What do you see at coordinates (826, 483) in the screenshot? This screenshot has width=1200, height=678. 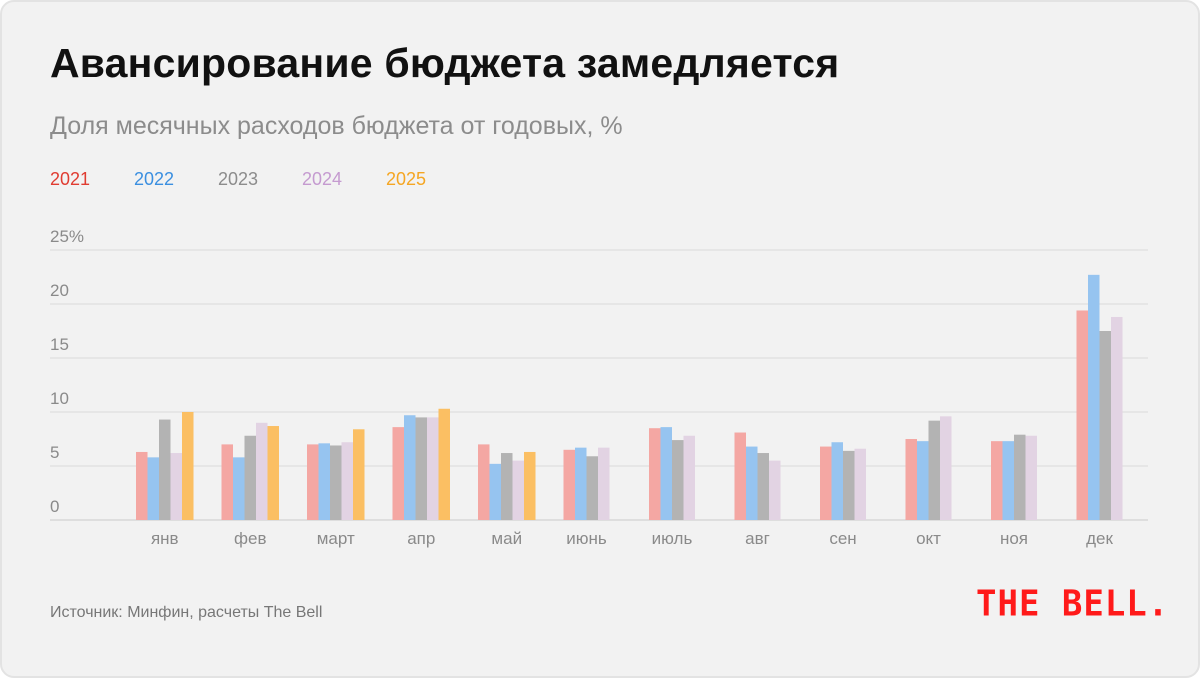 I see `bar-2021-сен` at bounding box center [826, 483].